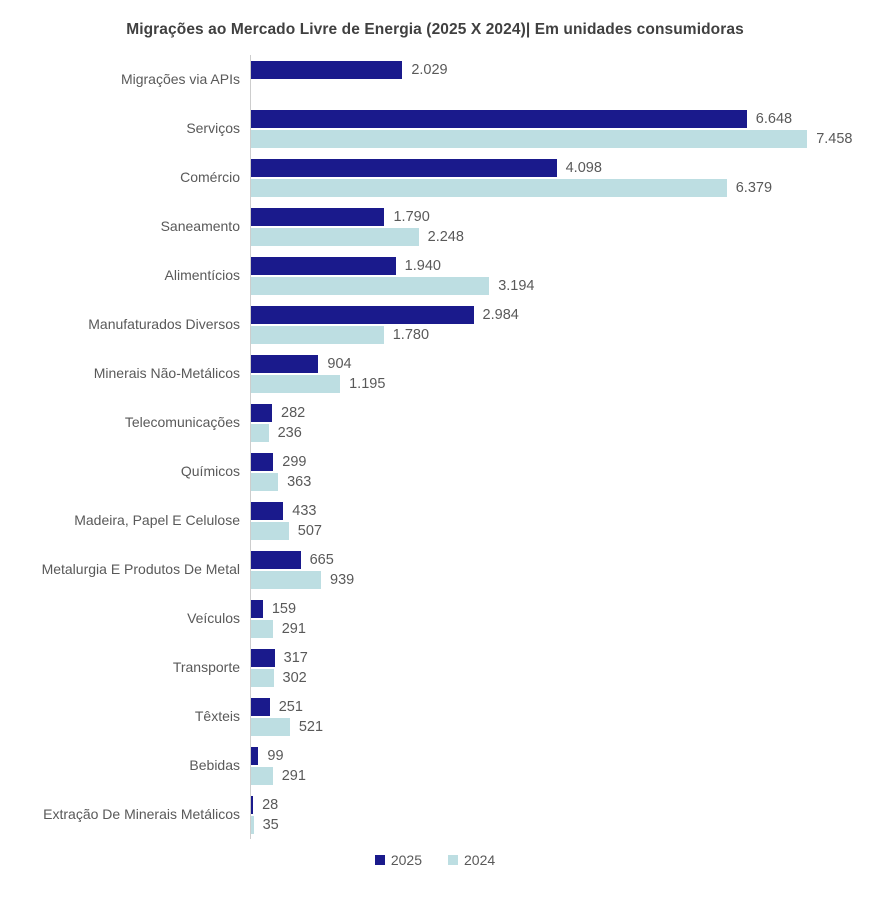  What do you see at coordinates (321, 559) in the screenshot?
I see `bar-value-2025: 665` at bounding box center [321, 559].